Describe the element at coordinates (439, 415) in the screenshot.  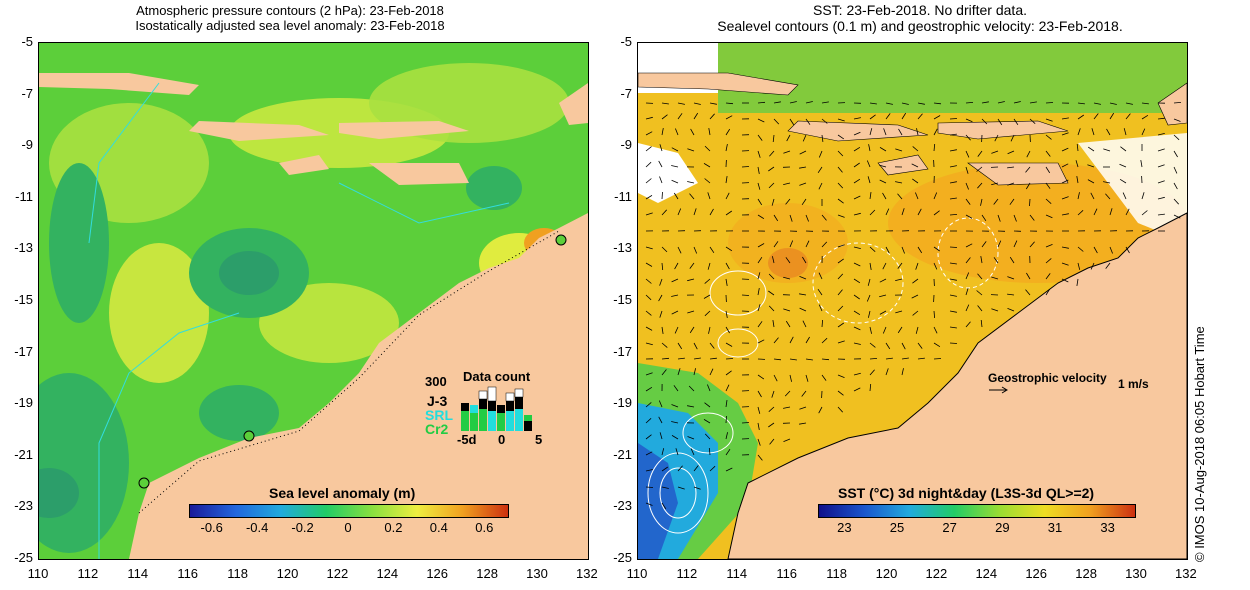
I see `mission-srl: SRL` at that location.